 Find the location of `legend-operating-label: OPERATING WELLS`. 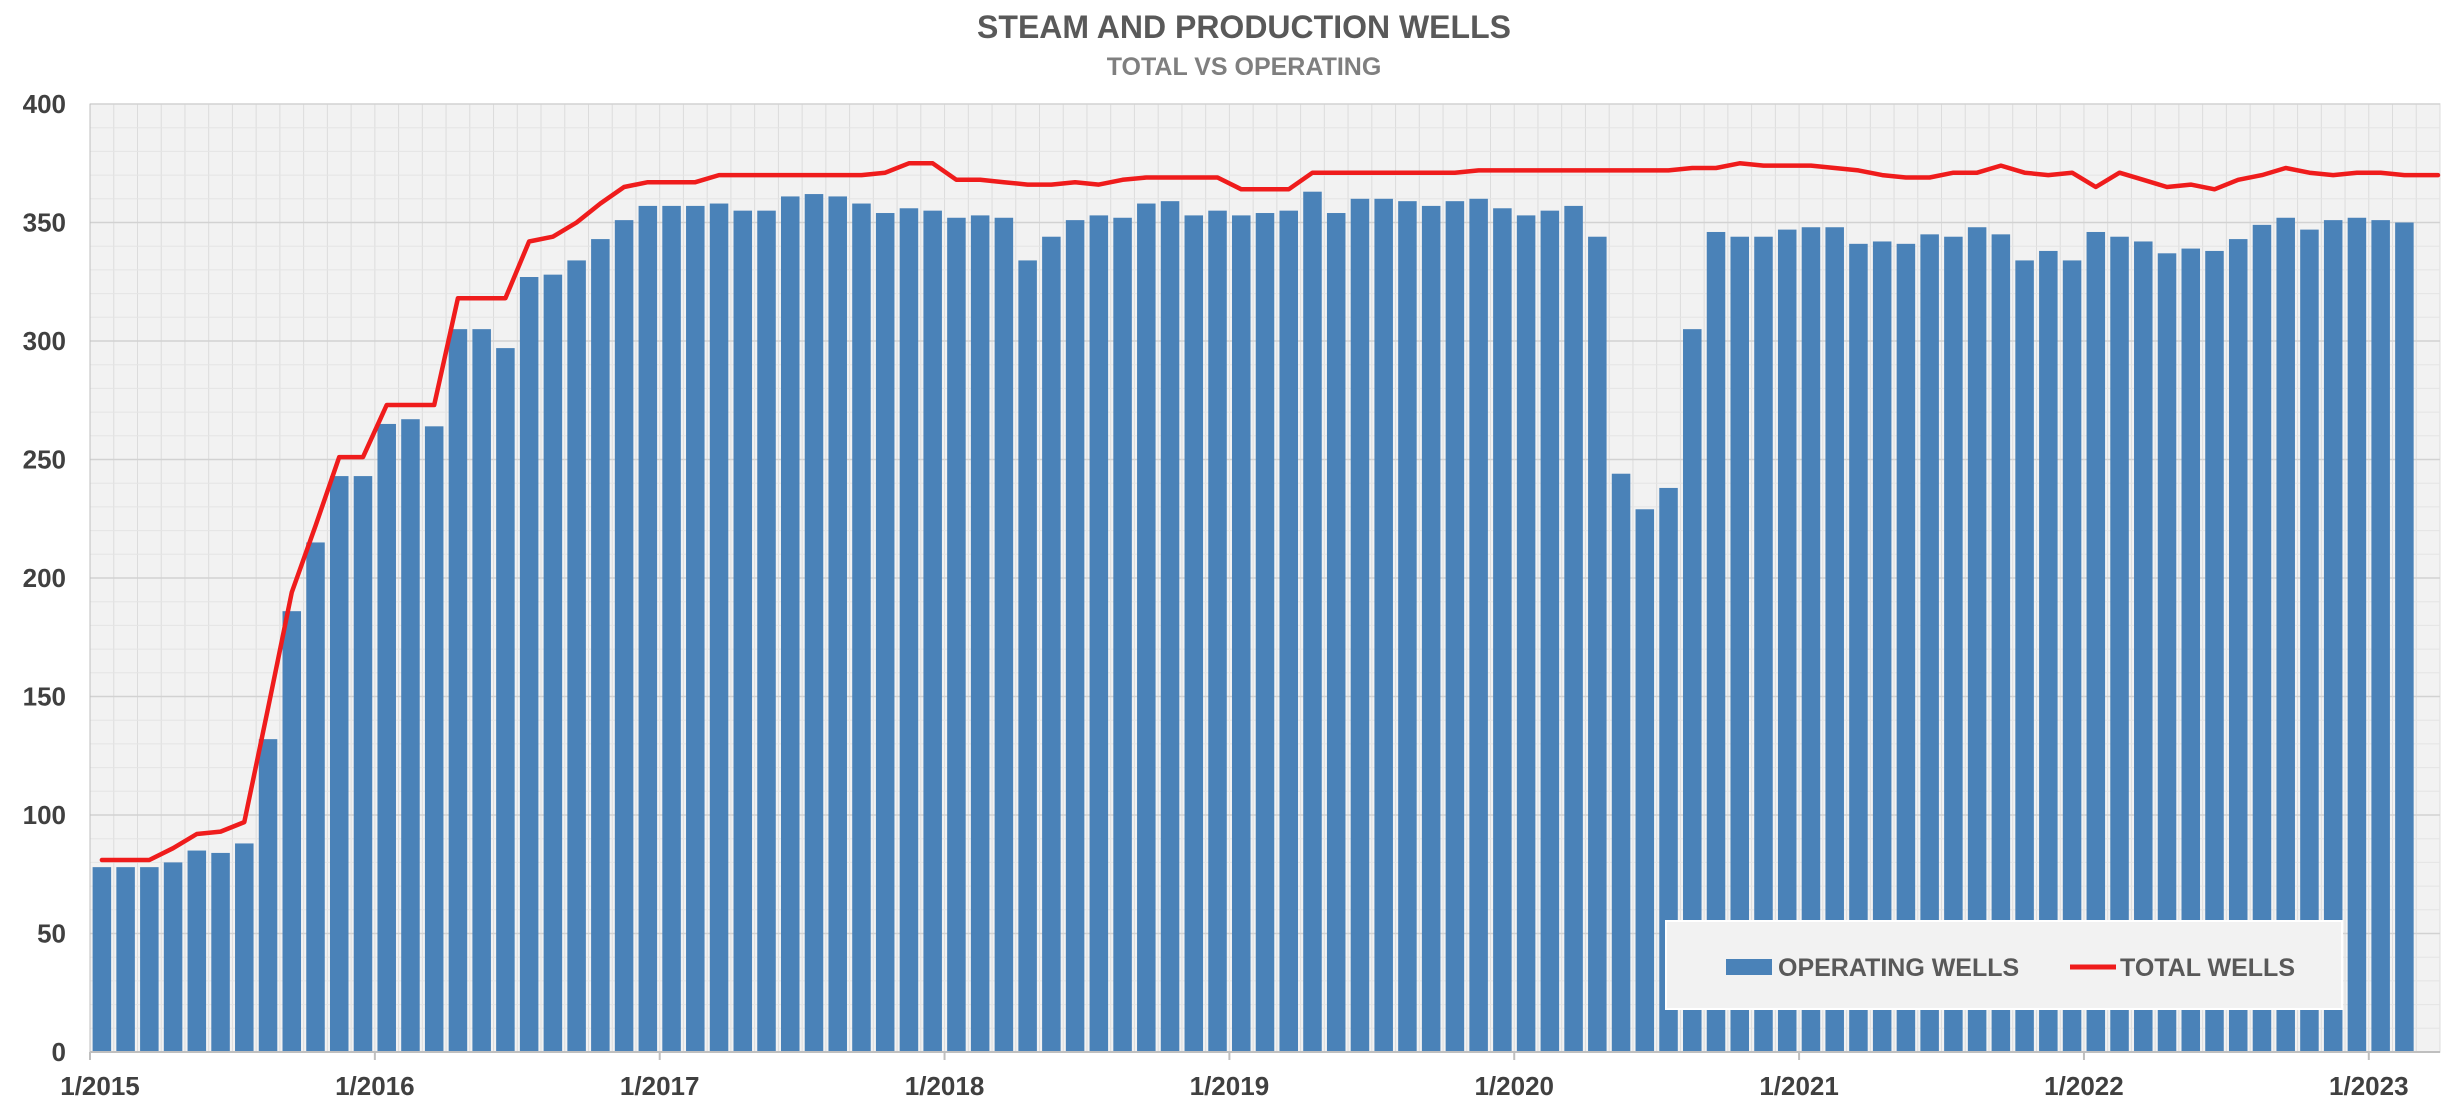

legend-operating-label: OPERATING WELLS is located at coordinates (1898, 968).